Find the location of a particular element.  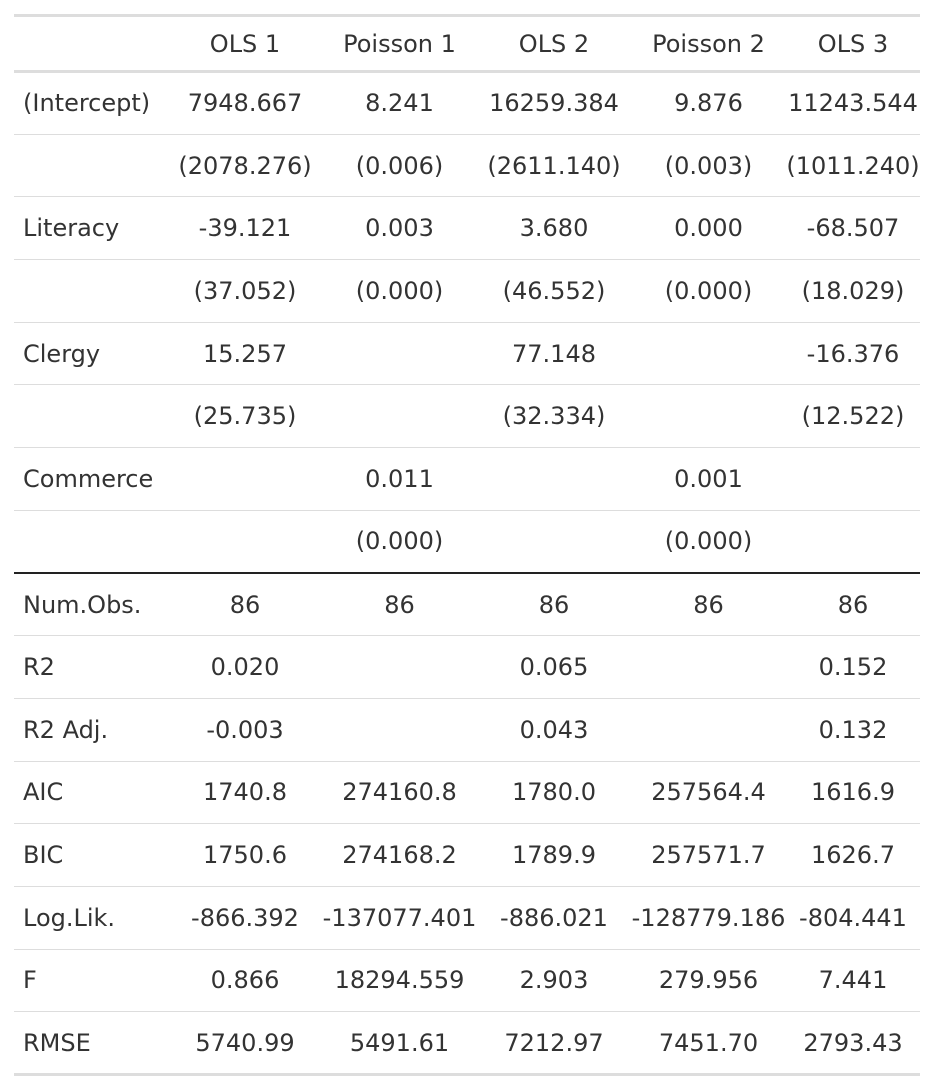

table-cell: -886.021 is located at coordinates (554, 917).